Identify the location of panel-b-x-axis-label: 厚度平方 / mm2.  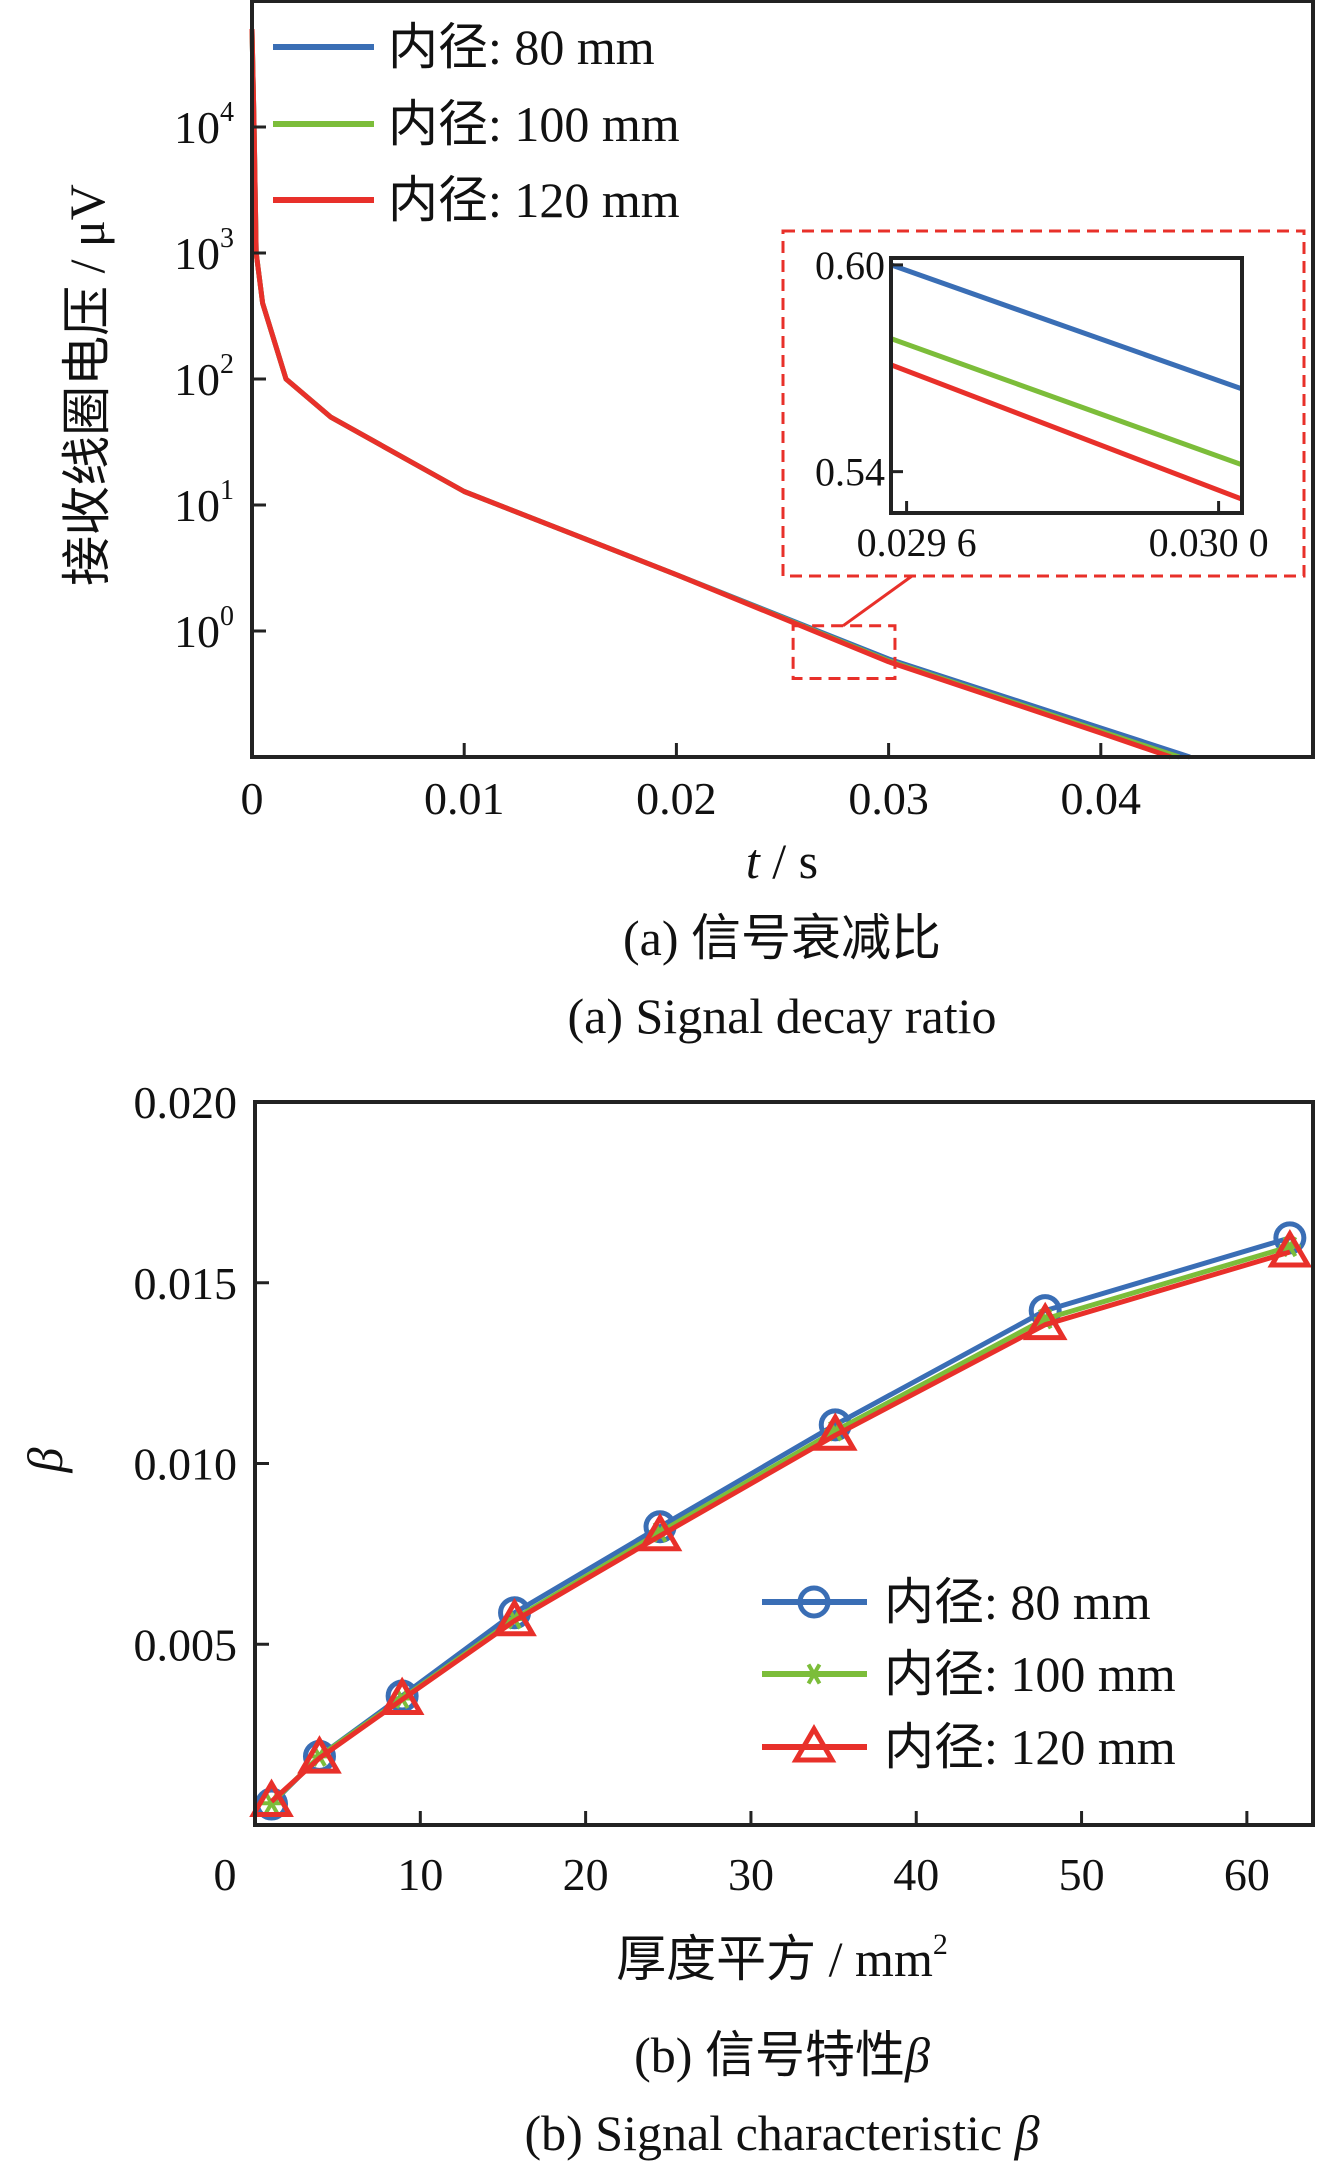
(782, 1957).